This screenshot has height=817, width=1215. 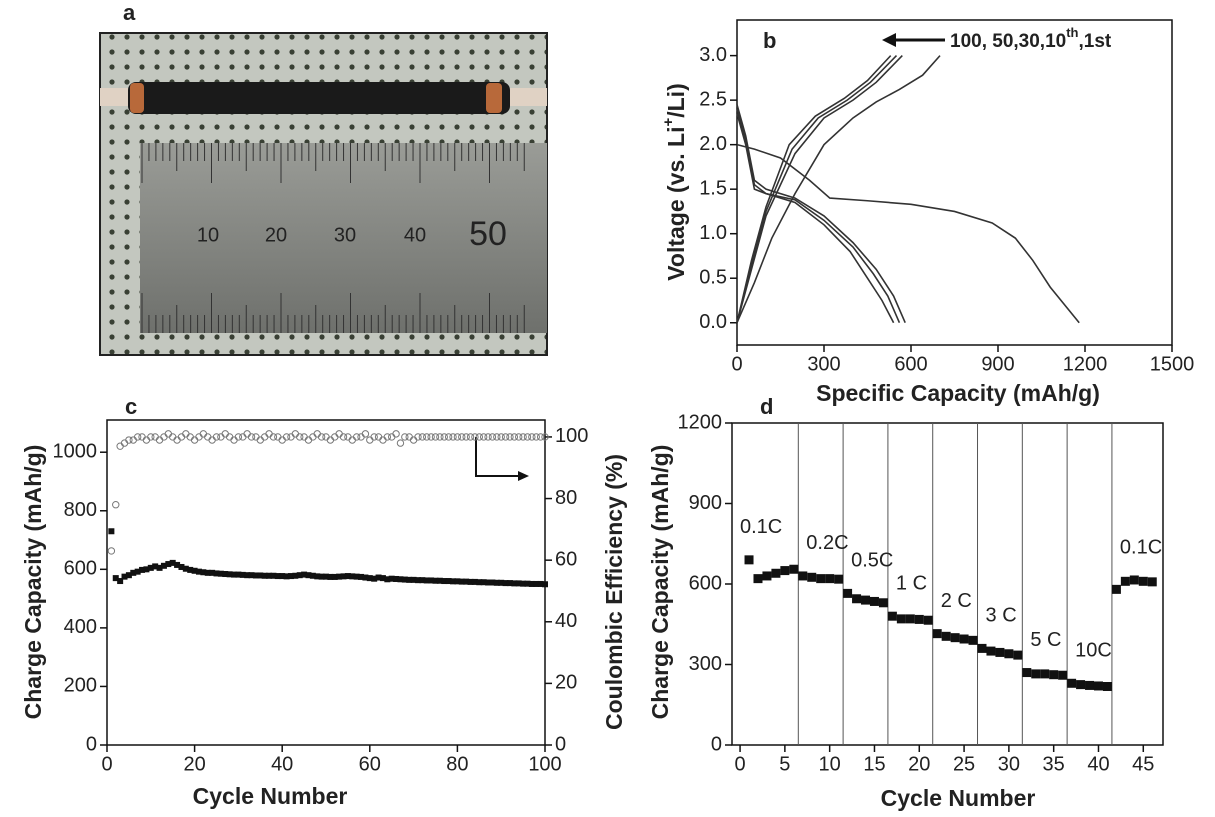 What do you see at coordinates (80, 510) in the screenshot?
I see `y-tick-label: 800` at bounding box center [80, 510].